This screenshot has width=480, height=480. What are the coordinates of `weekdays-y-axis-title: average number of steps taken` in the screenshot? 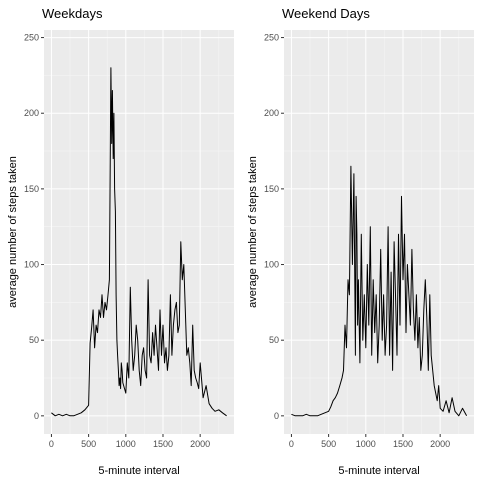 It's located at (13, 232).